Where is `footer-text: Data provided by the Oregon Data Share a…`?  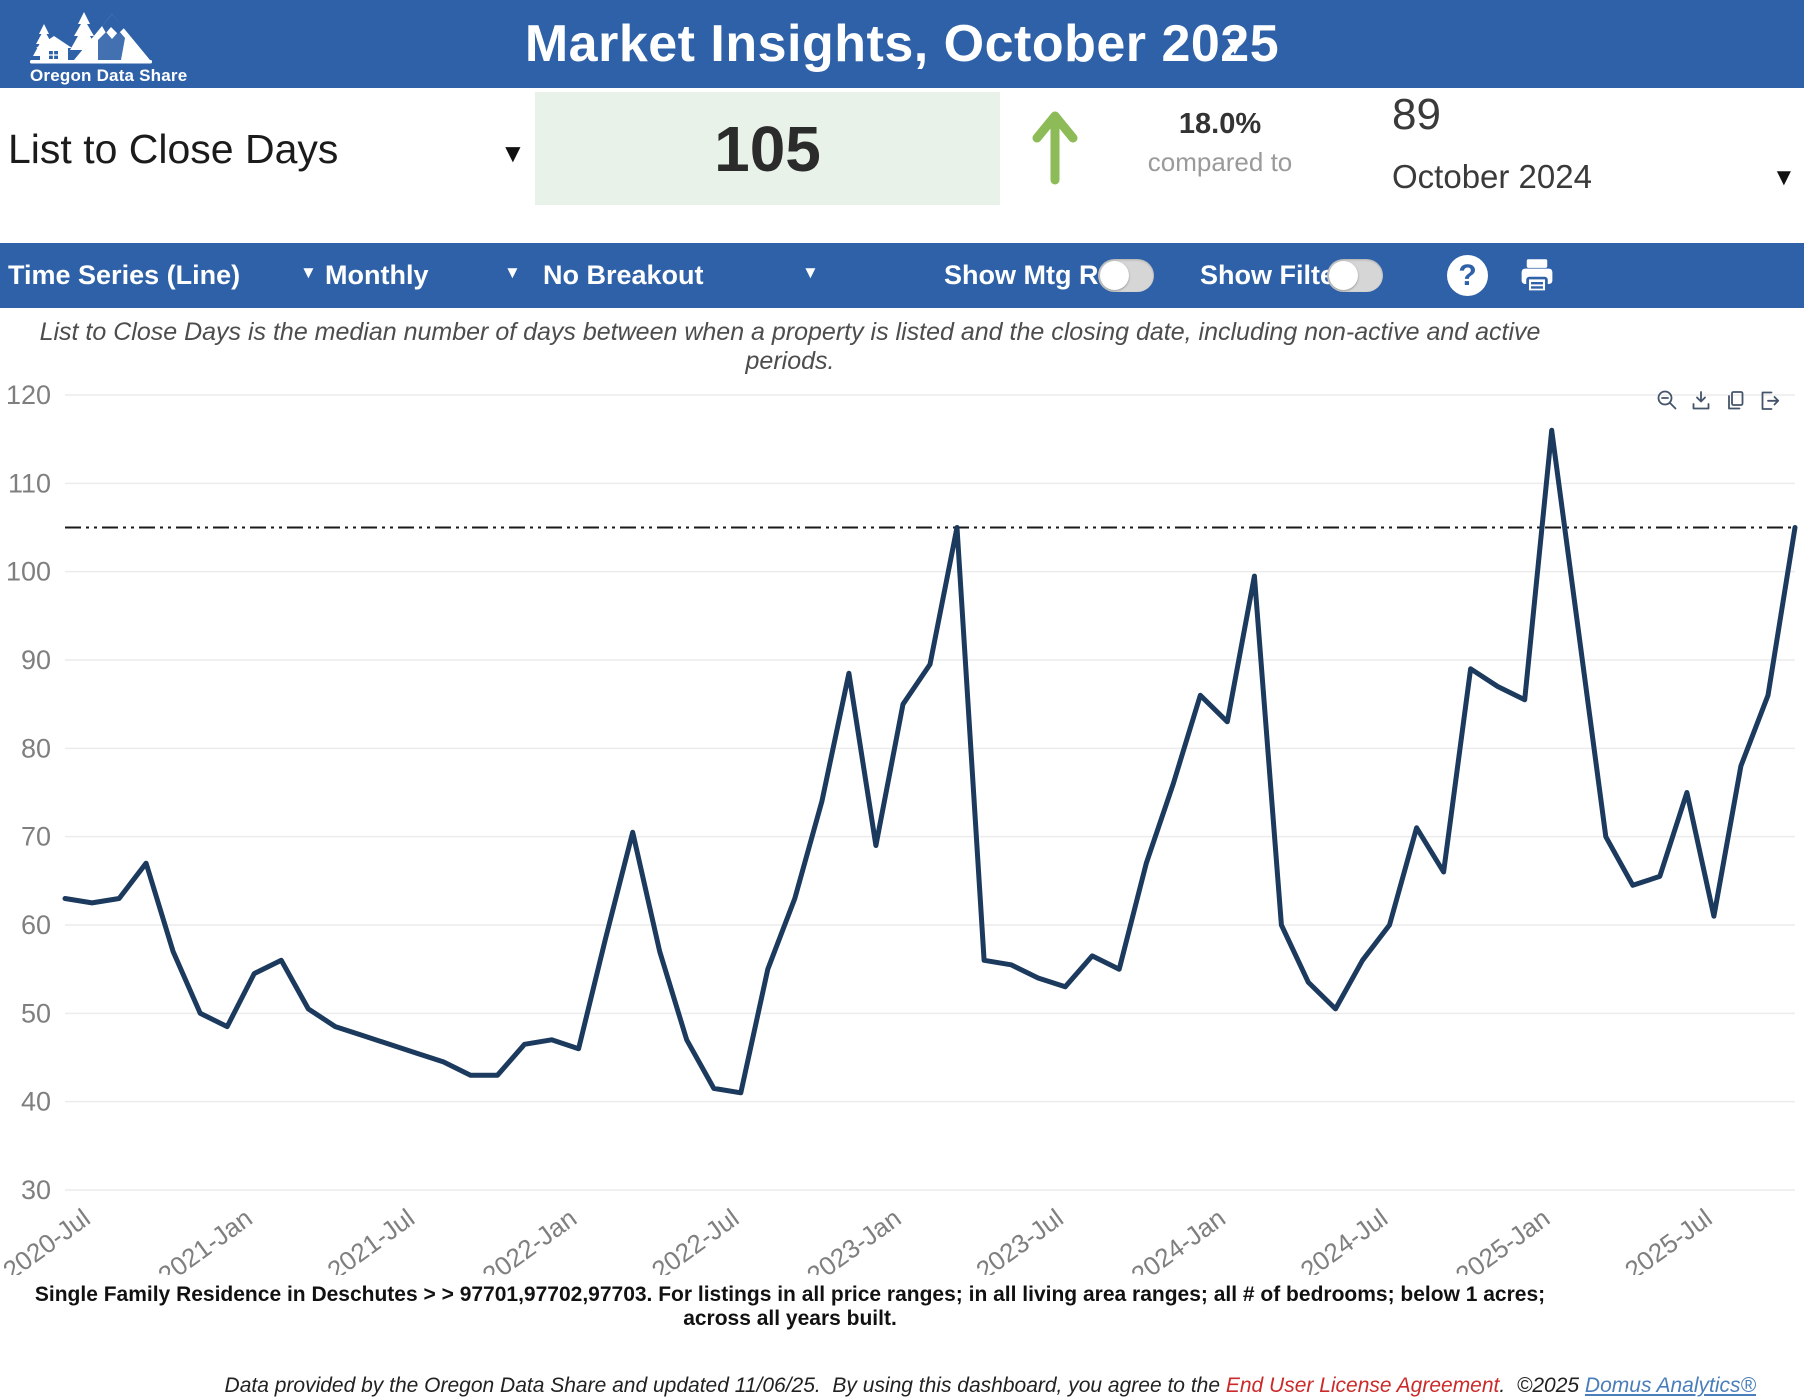 footer-text: Data provided by the Oregon Data Share a… is located at coordinates (725, 1385).